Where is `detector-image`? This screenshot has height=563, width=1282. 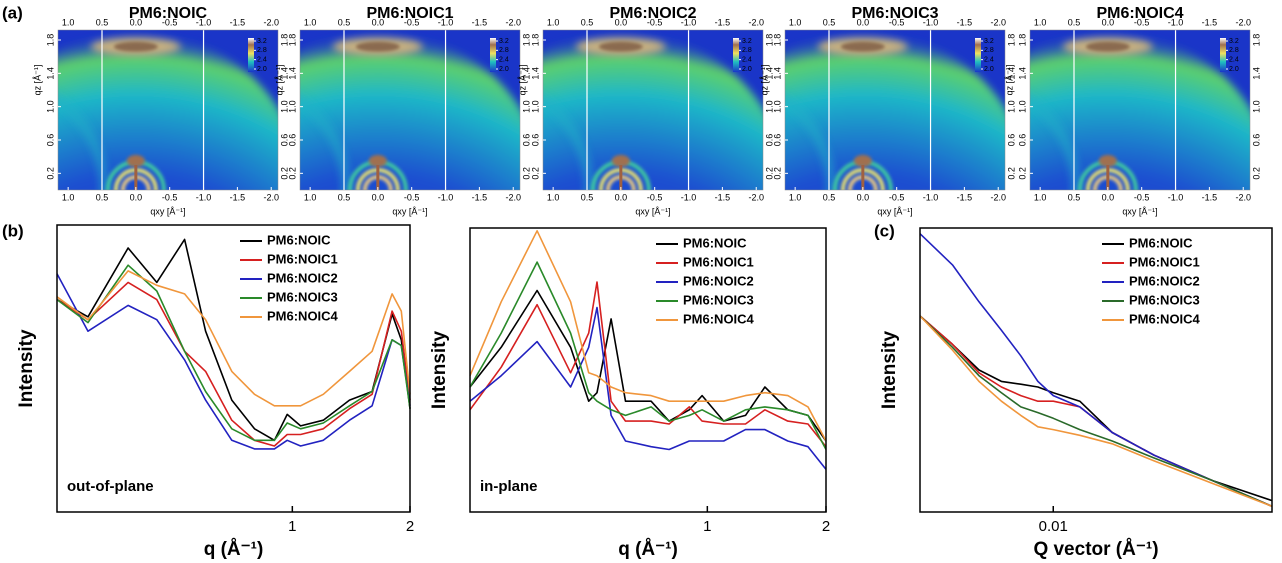
detector-image is located at coordinates (1140, 110).